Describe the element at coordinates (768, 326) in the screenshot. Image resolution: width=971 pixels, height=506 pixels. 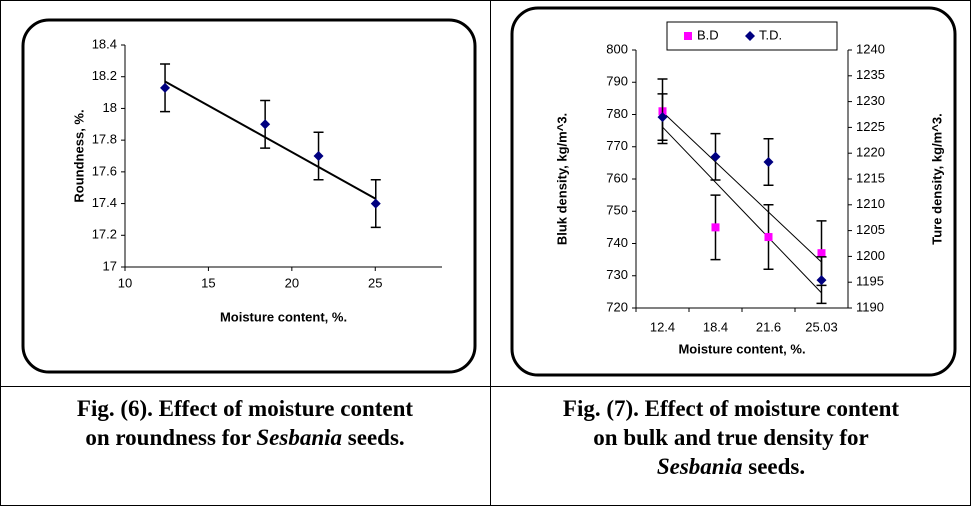
I see `x-tick-label: 21.6` at that location.